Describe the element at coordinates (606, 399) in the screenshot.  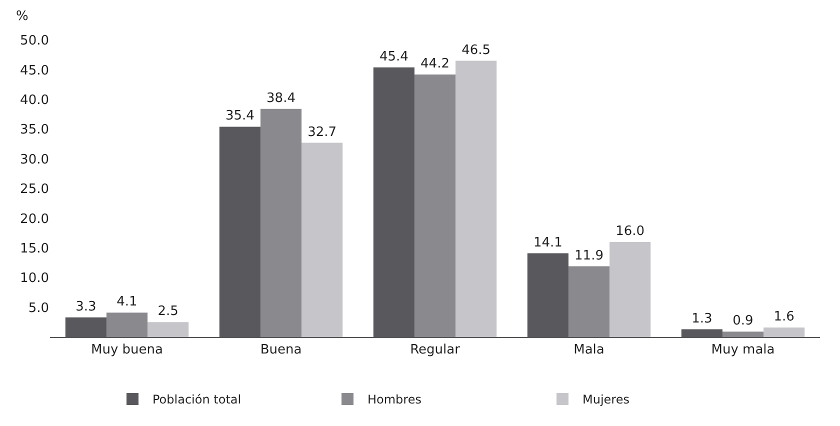
I see `legend-label: Mujeres` at that location.